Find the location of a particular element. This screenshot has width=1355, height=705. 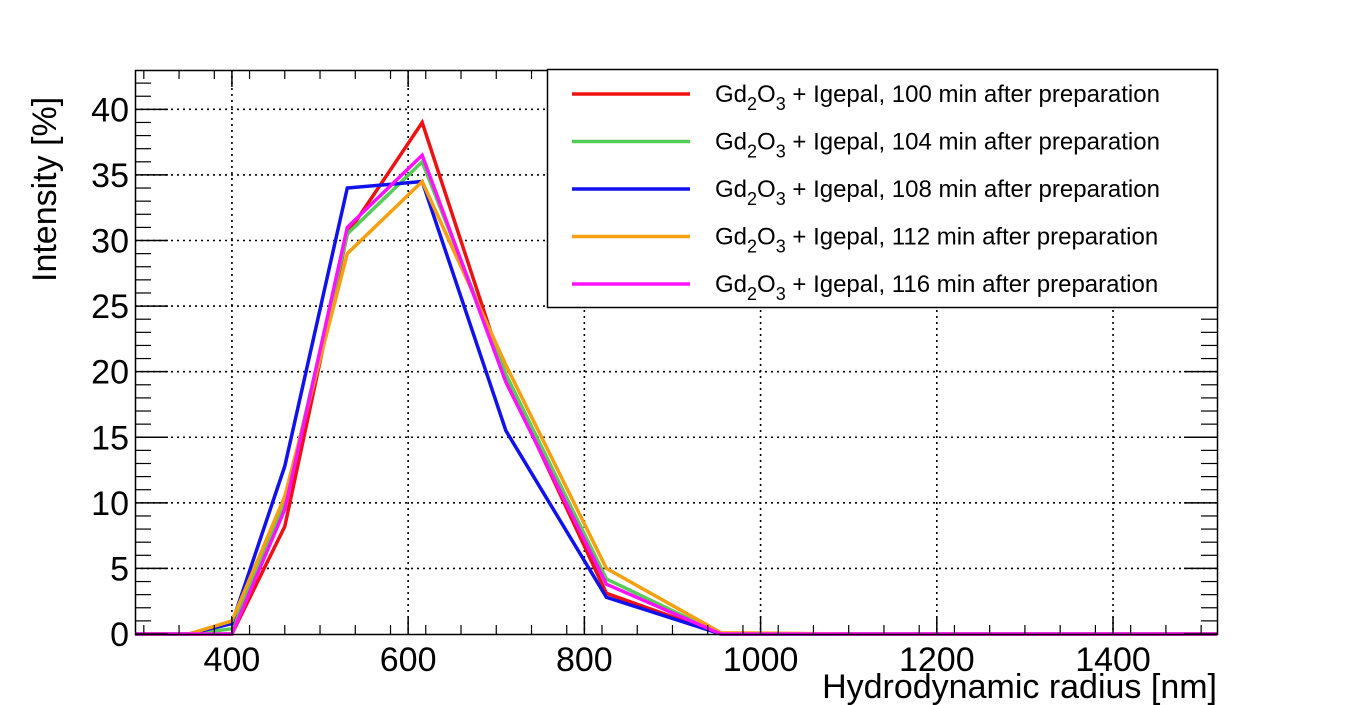

x-tick-label: 1200 is located at coordinates (937, 660).